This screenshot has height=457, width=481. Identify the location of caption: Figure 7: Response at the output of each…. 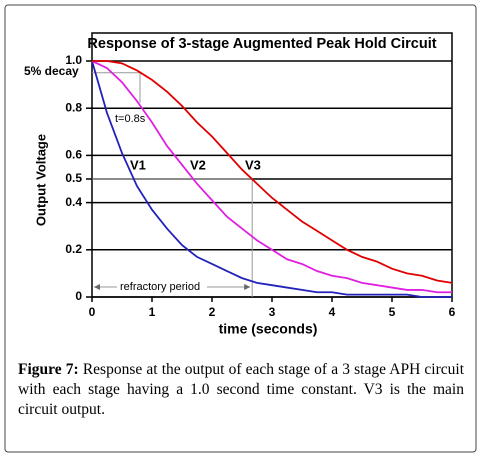
(241, 390).